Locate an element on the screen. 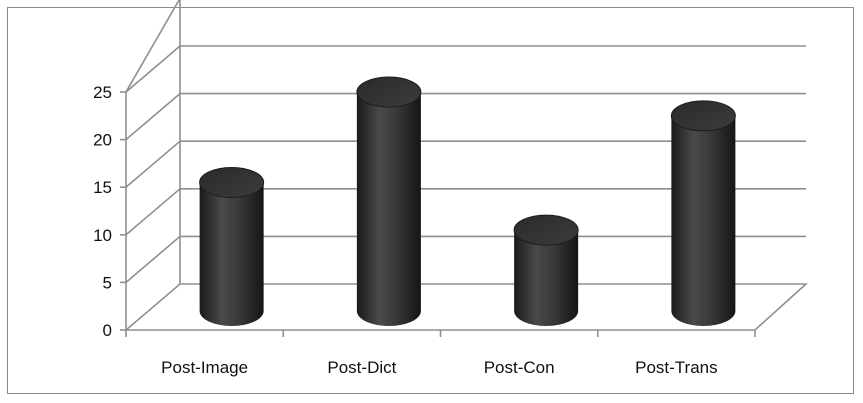  bar-post-image is located at coordinates (232, 246).